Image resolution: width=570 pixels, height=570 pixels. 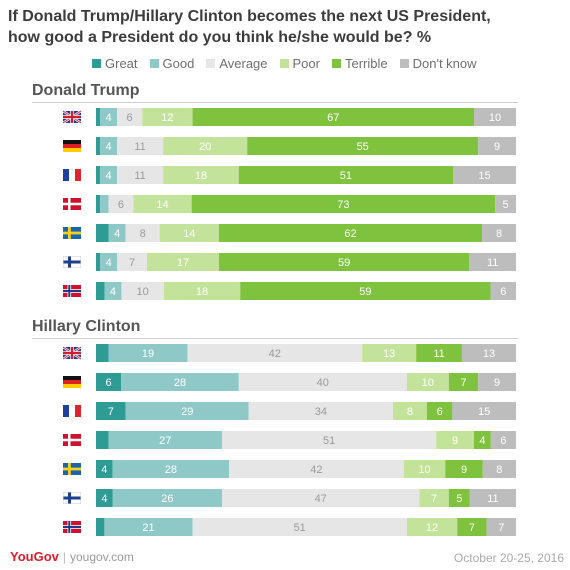 What do you see at coordinates (72, 291) in the screenshot?
I see `flag-norway-icon` at bounding box center [72, 291].